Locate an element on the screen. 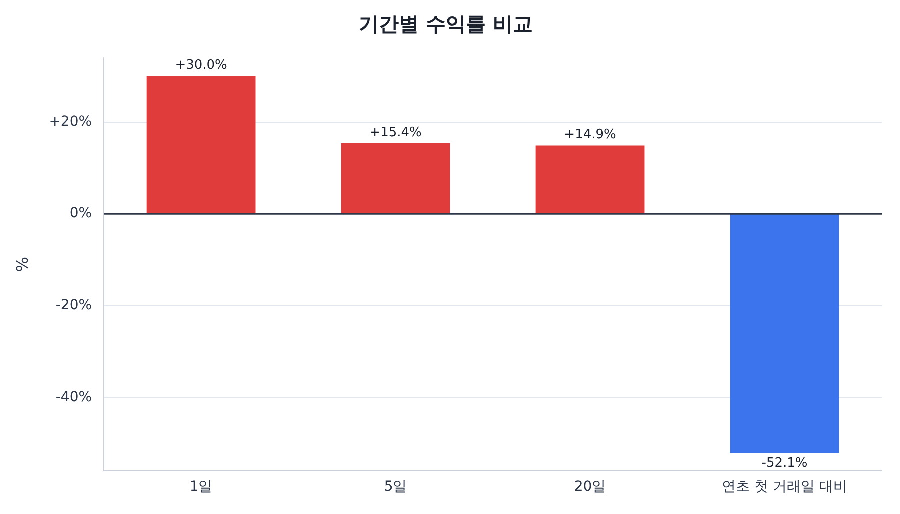  data-label: +15.4% is located at coordinates (396, 132).